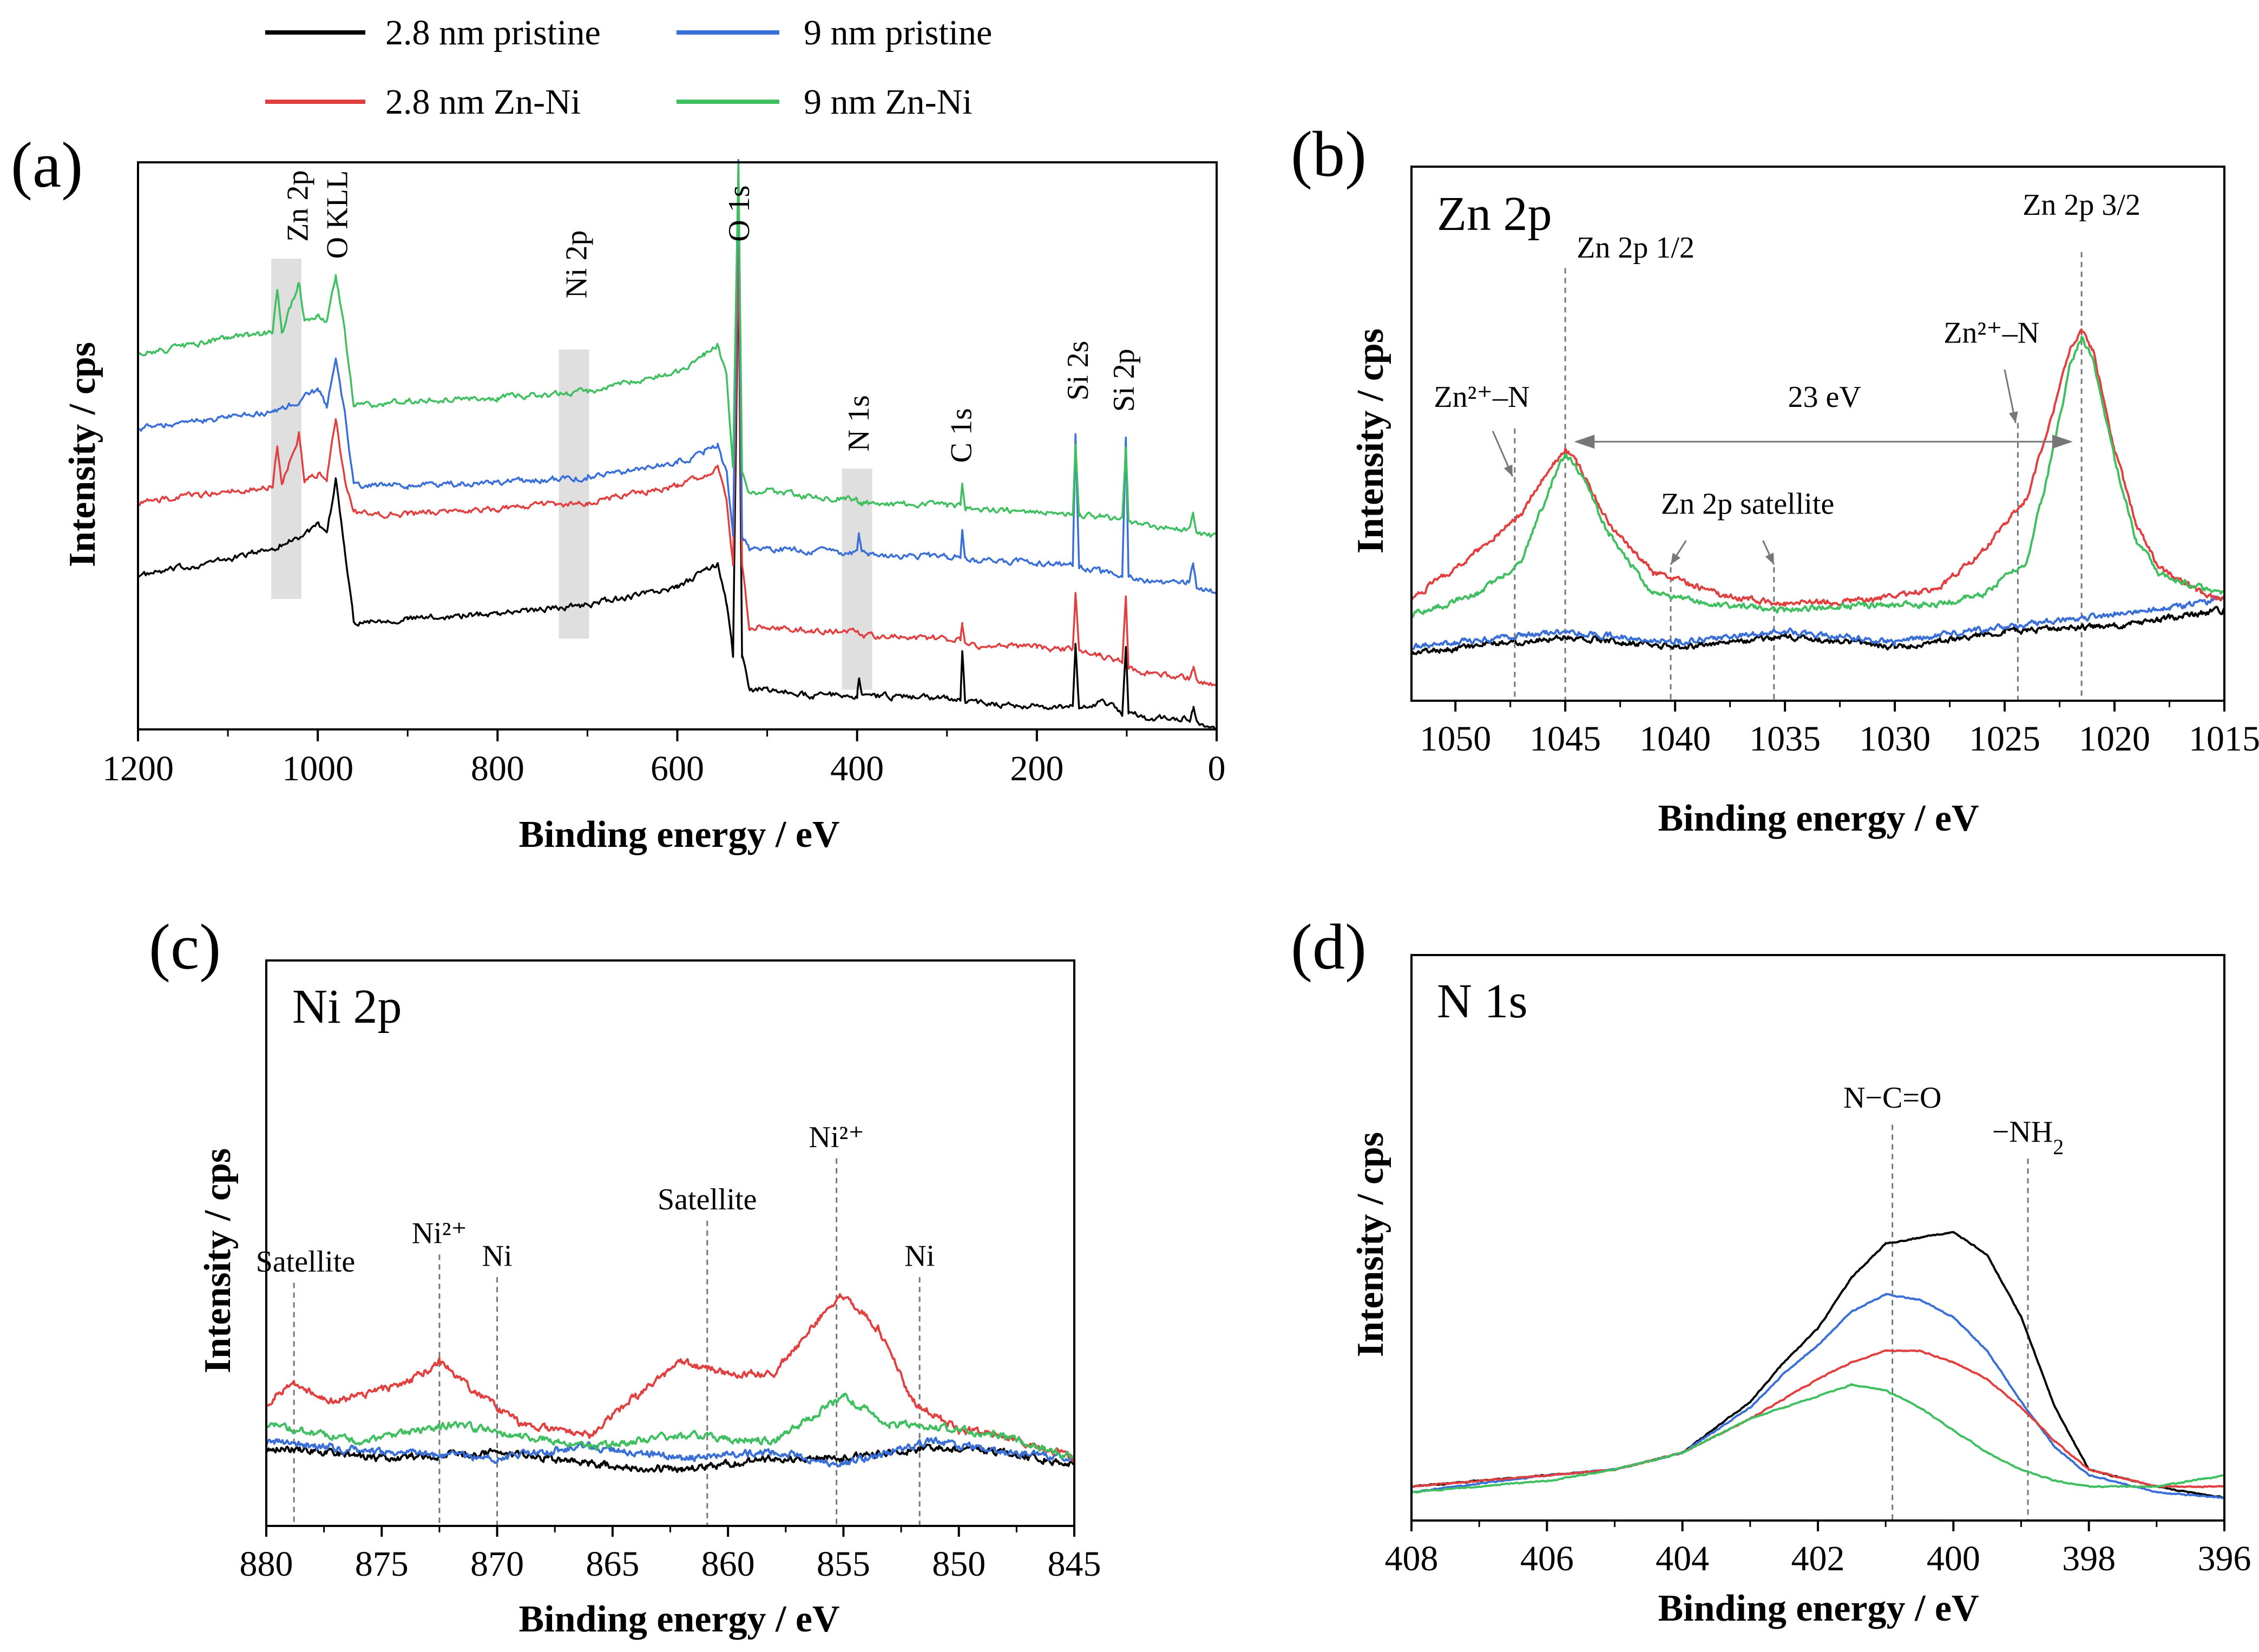  Describe the element at coordinates (2114, 739) in the screenshot. I see `x-tick-label: 1020` at that location.